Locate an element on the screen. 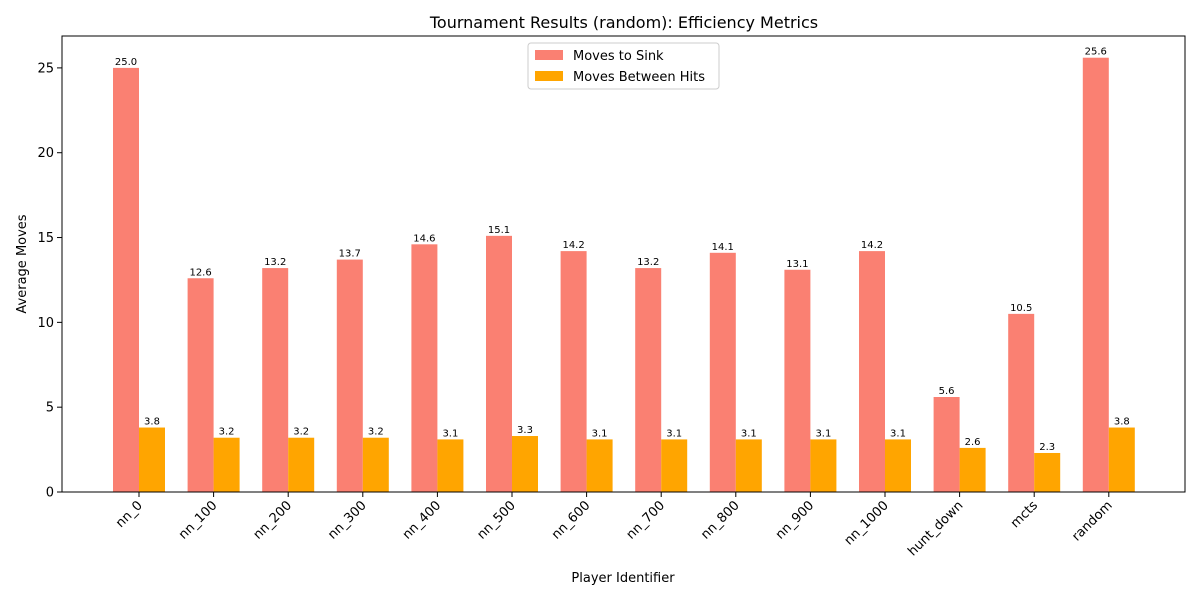 The image size is (1200, 600). legend-box is located at coordinates (623, 66).